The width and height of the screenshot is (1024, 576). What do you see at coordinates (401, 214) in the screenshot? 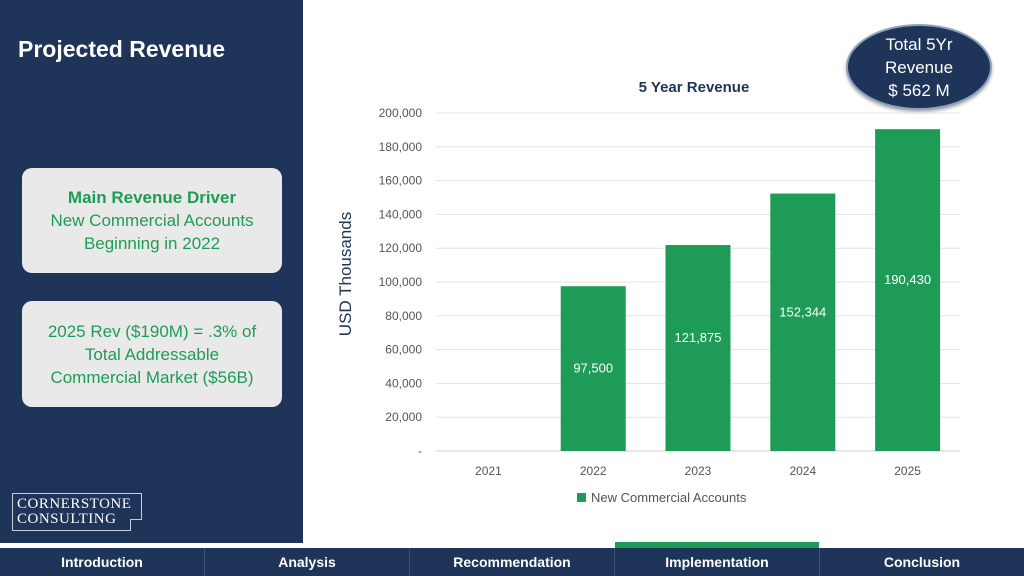
I see `y-tick-label: 140,000` at bounding box center [401, 214].